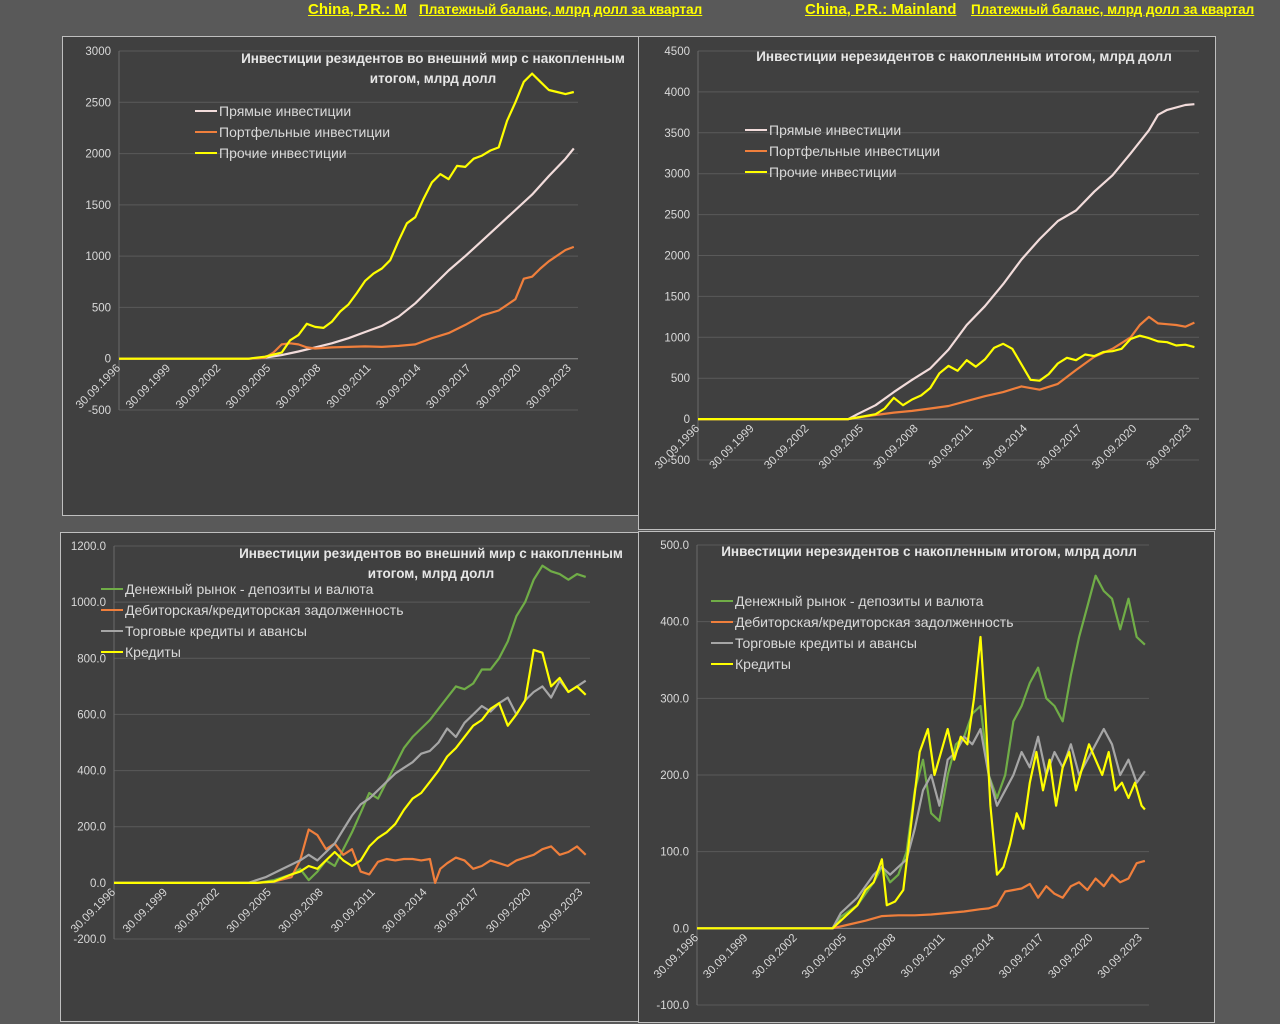  What do you see at coordinates (456, 910) in the screenshot?
I see `x-tick-label: 30.09.2017` at bounding box center [456, 910].